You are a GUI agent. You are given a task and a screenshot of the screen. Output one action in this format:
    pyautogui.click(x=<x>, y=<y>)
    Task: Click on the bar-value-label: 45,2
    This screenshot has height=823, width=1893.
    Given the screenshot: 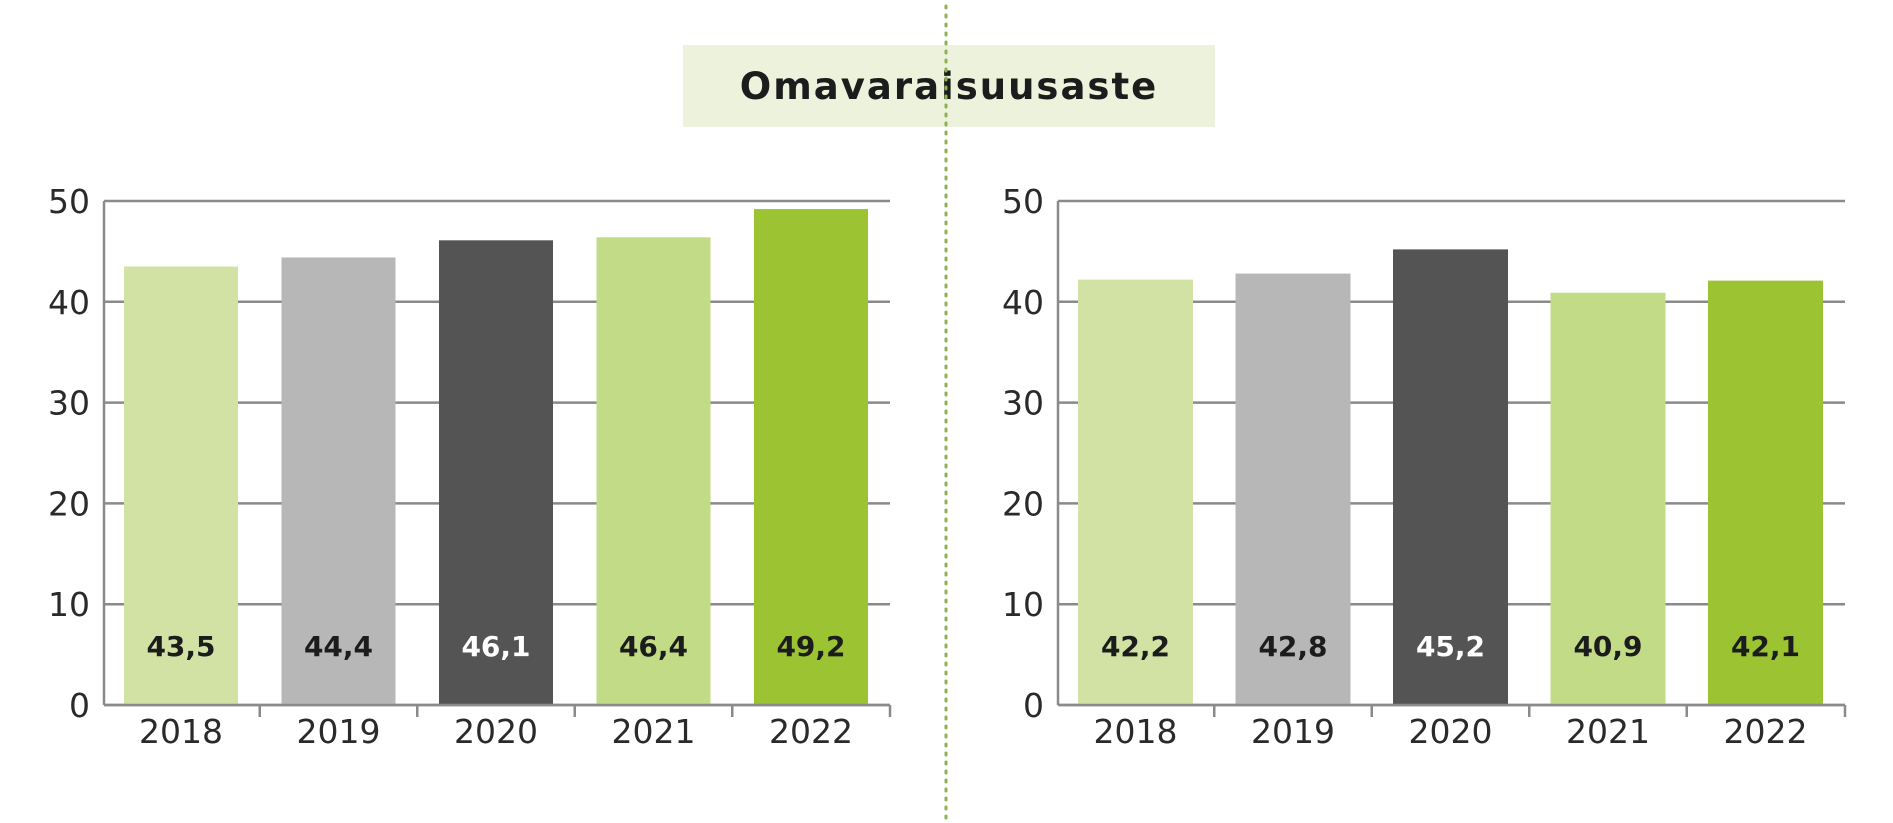 What is the action you would take?
    pyautogui.click(x=1450, y=646)
    